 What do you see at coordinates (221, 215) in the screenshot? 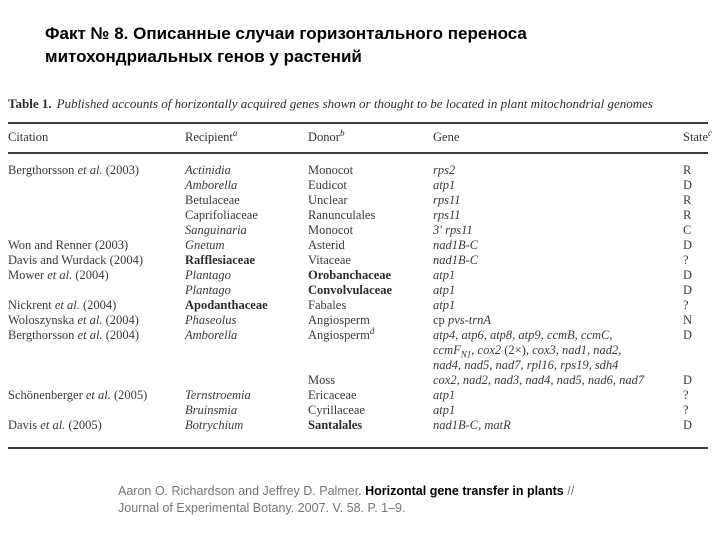
I see `cell-recipient: Caprifoliaceae` at bounding box center [221, 215].